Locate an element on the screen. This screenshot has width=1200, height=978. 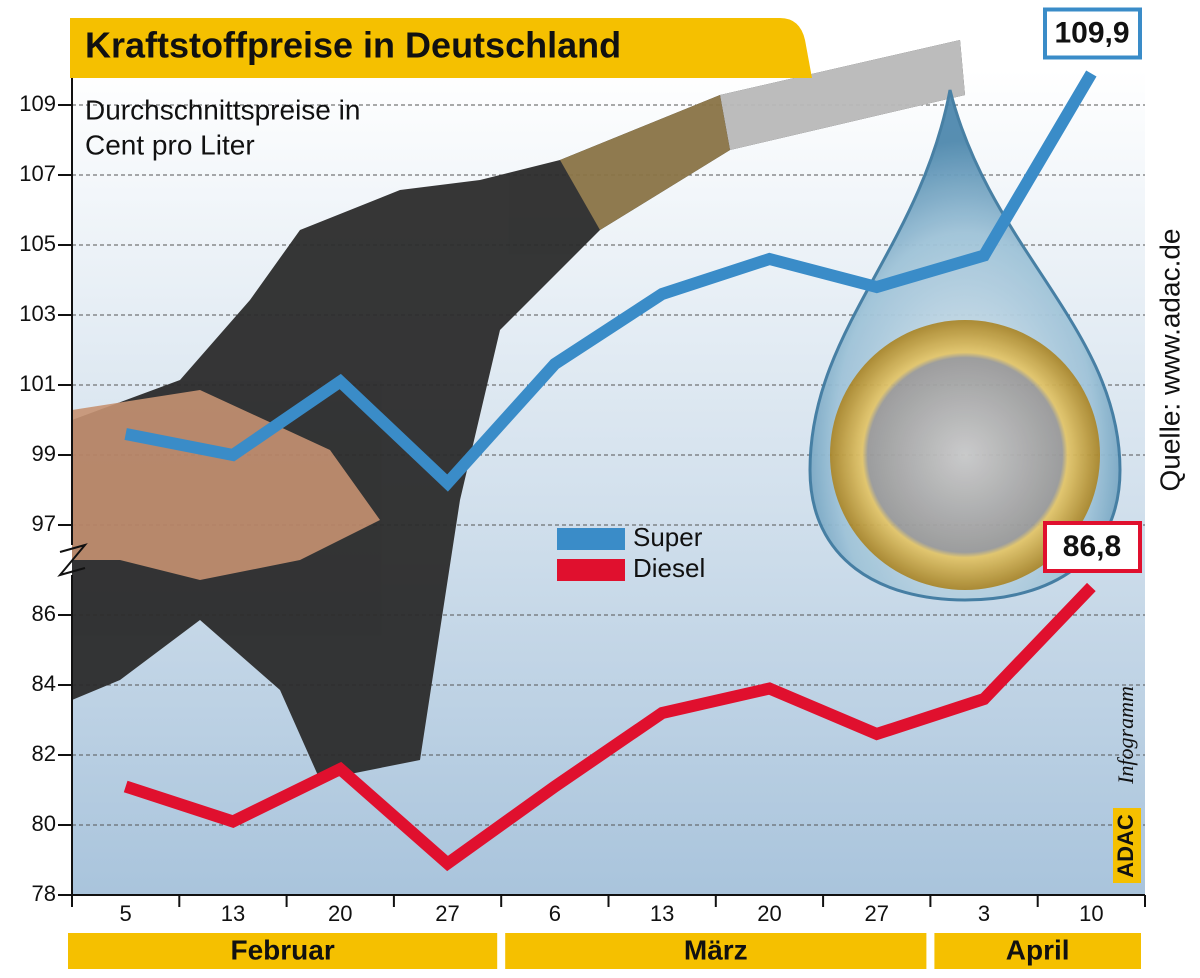
brand-box is located at coordinates (1127, 845).